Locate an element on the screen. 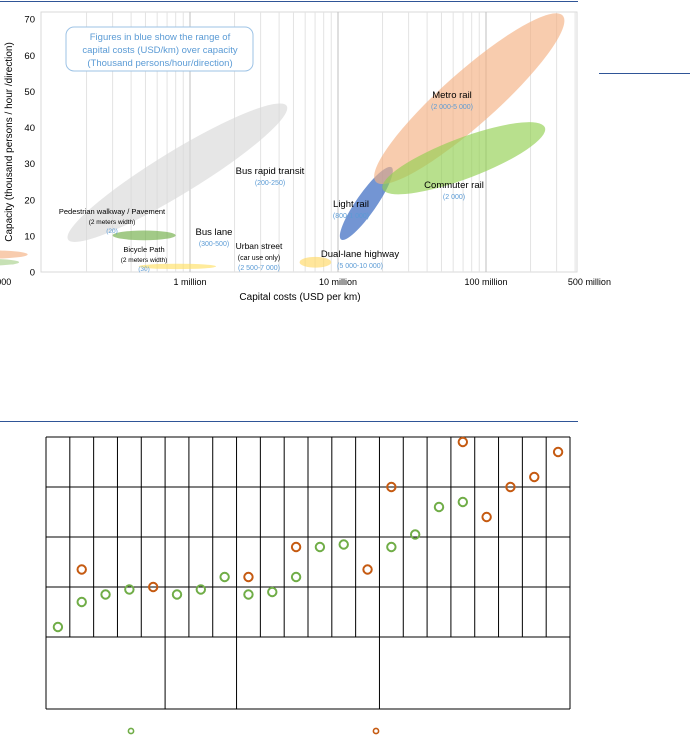 The image size is (690, 738). mode-label-commuter: Commuter rail (2 000) is located at coordinates (454, 190).